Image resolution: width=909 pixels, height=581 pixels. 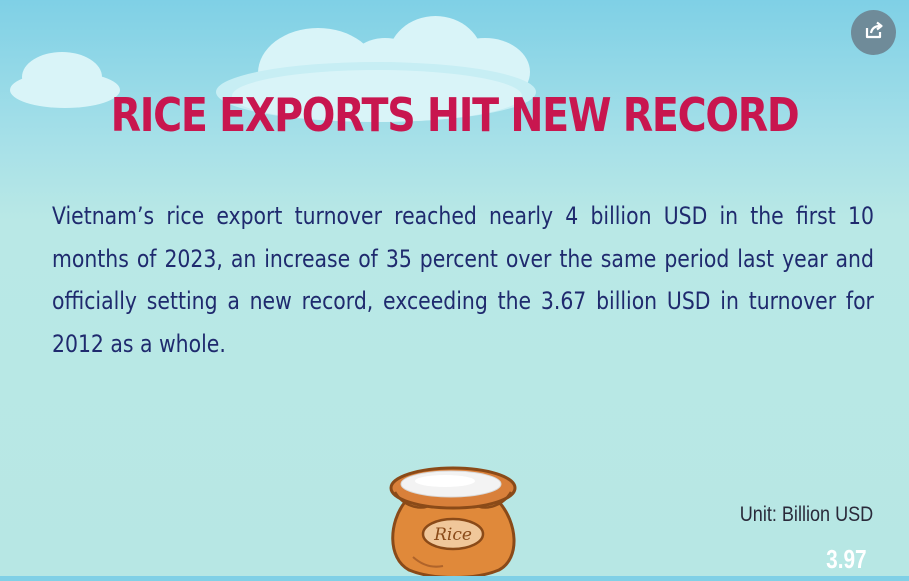 What do you see at coordinates (806, 514) in the screenshot?
I see `unit-label: Unit: Billion USD` at bounding box center [806, 514].